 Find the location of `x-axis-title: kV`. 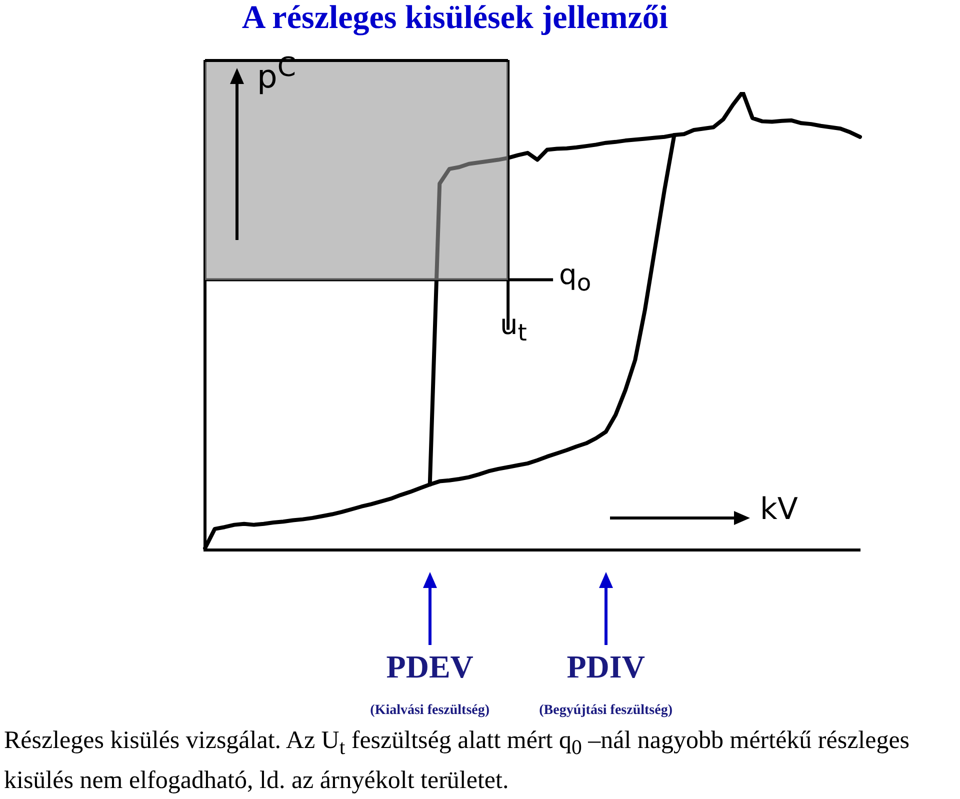

x-axis-title: kV is located at coordinates (779, 509).